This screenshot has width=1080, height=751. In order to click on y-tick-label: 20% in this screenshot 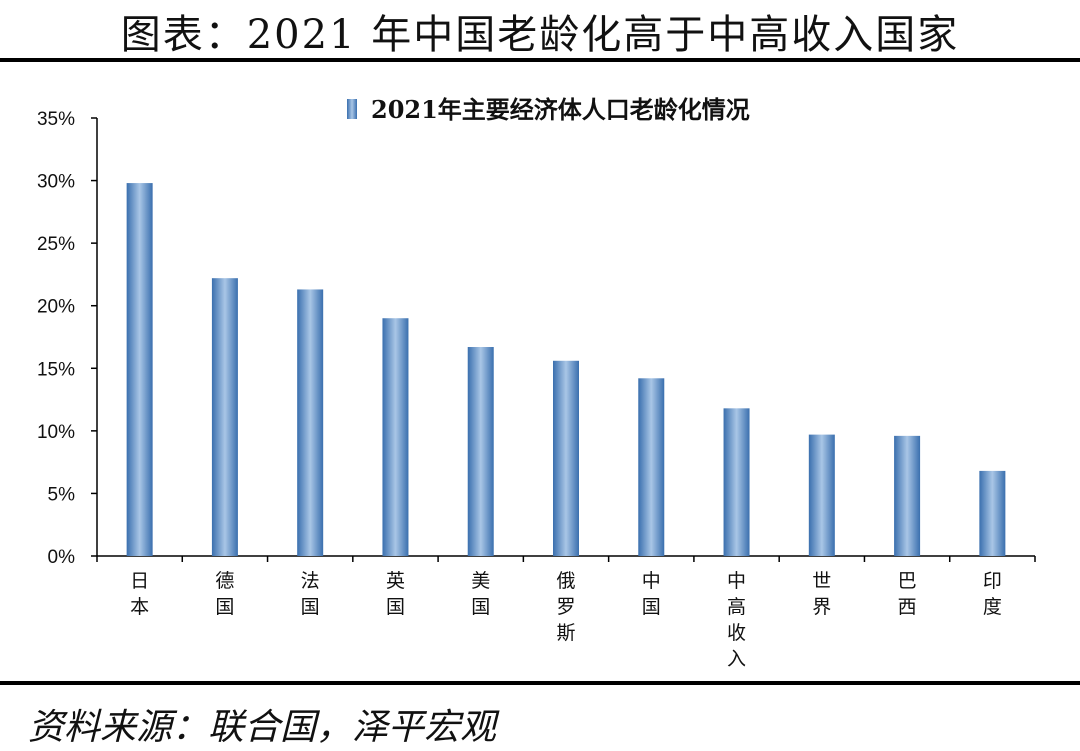, I will do `click(56, 307)`.